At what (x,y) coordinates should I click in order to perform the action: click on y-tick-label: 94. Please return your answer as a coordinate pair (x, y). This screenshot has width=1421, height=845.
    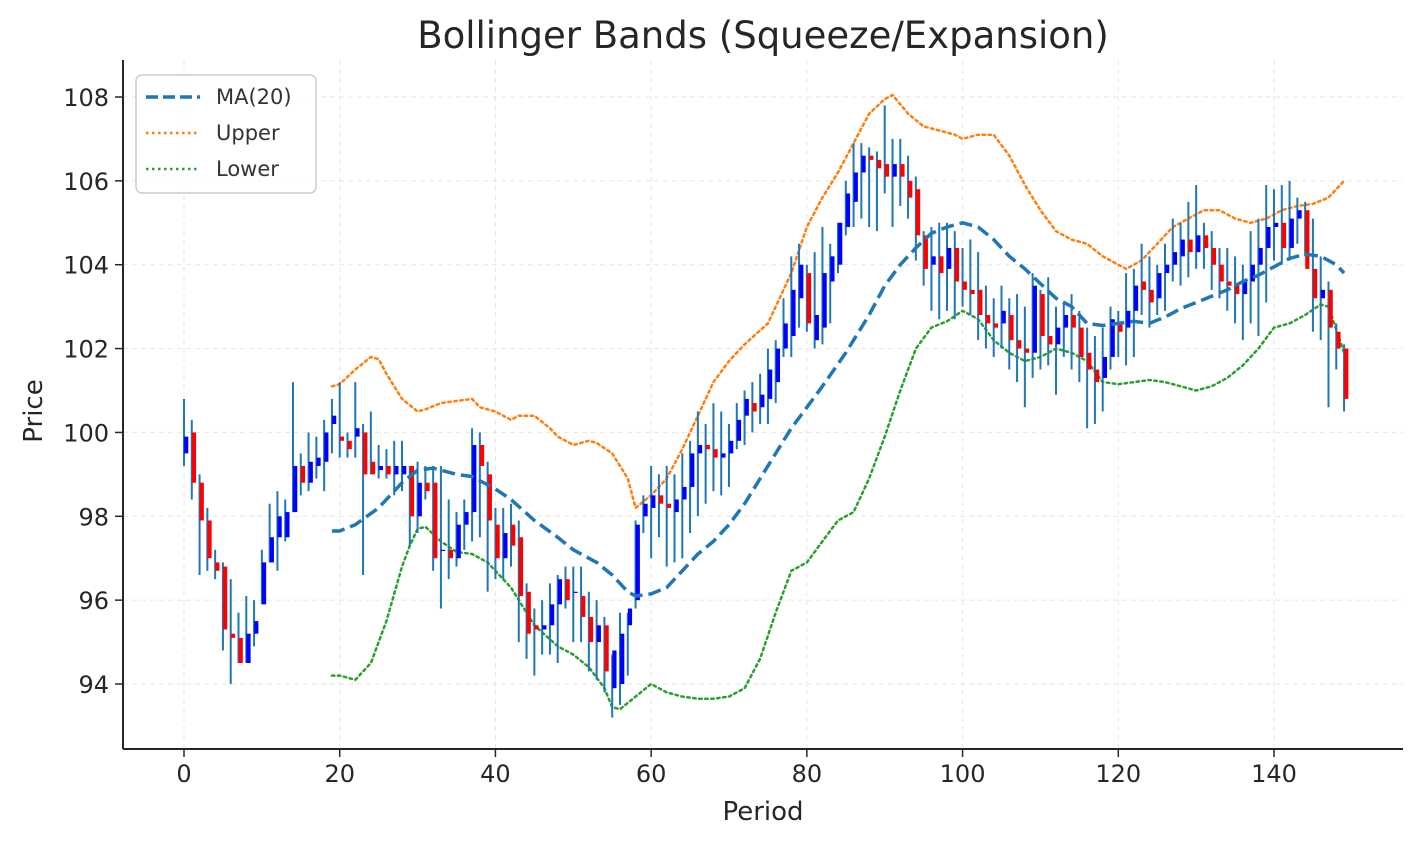
    Looking at the image, I should click on (93, 685).